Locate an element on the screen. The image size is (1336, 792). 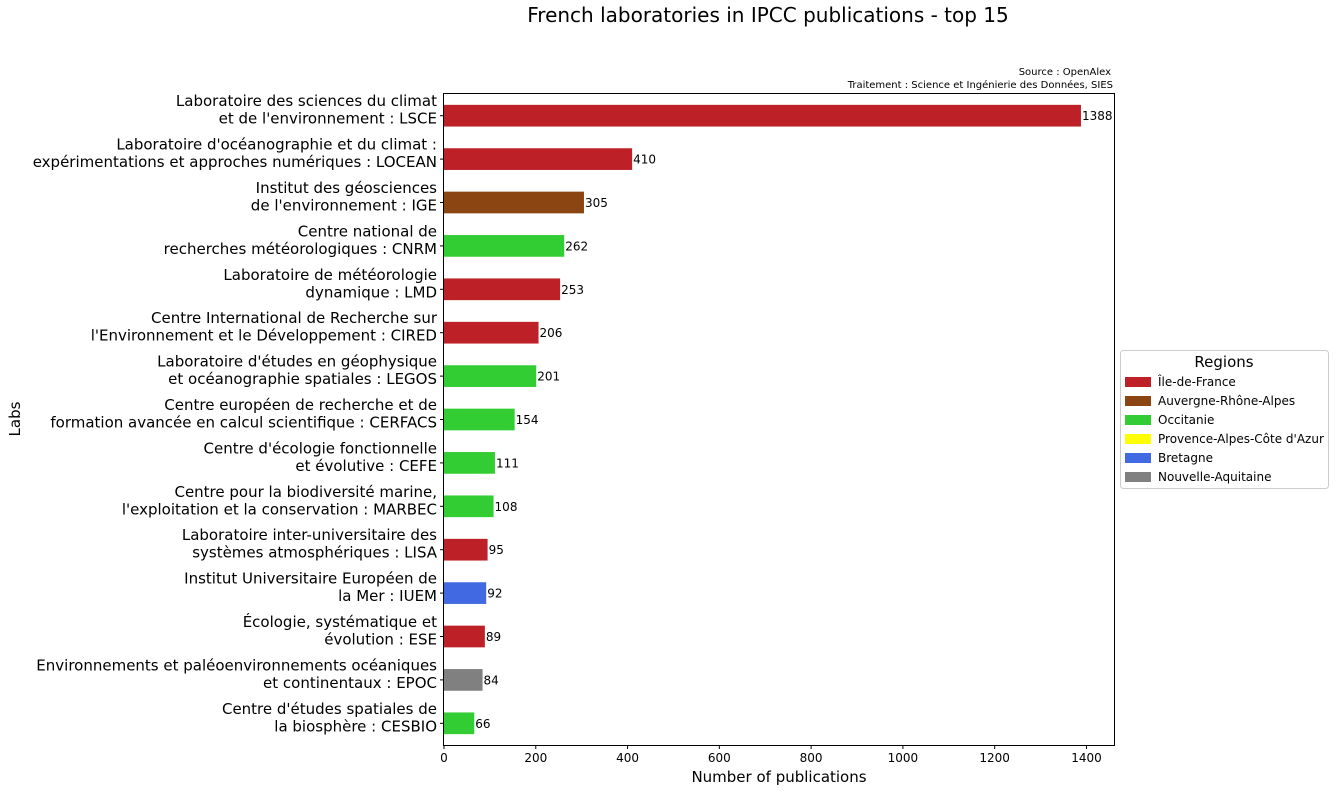
value-label: 111 is located at coordinates (507, 463).